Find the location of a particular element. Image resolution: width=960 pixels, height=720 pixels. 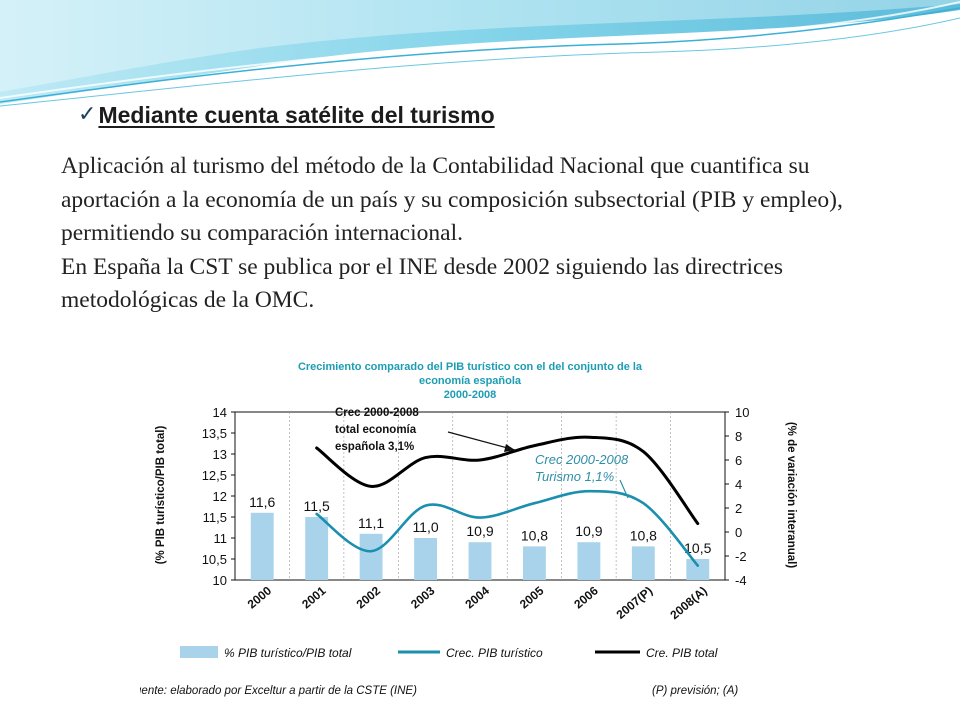

y-right-tick-label: 10 is located at coordinates (742, 412).